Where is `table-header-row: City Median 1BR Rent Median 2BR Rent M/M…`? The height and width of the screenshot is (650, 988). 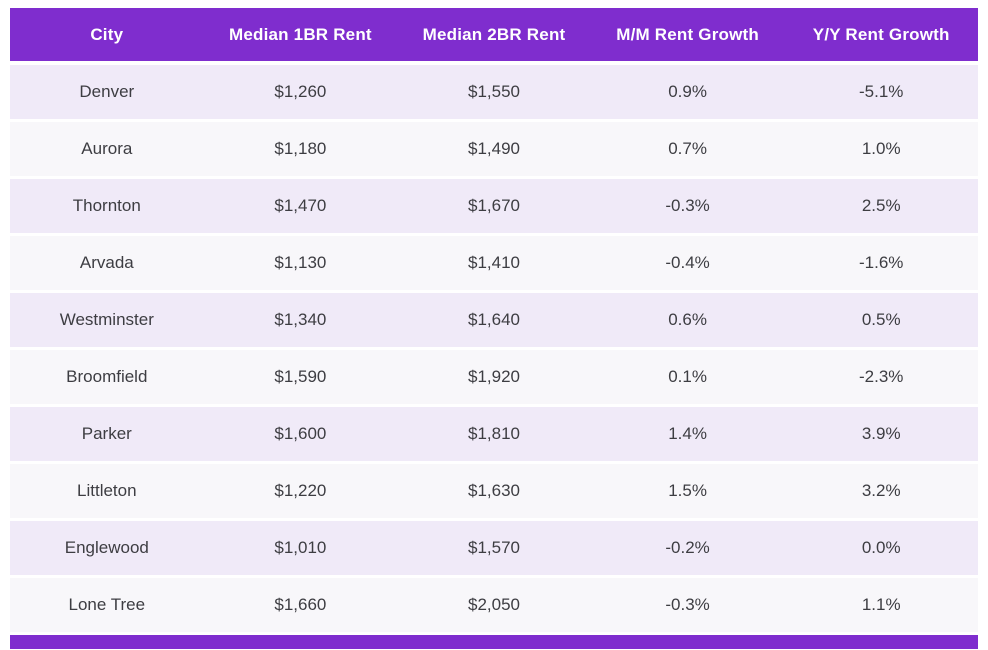
table-header-row: City Median 1BR Rent Median 2BR Rent M/M… is located at coordinates (494, 34).